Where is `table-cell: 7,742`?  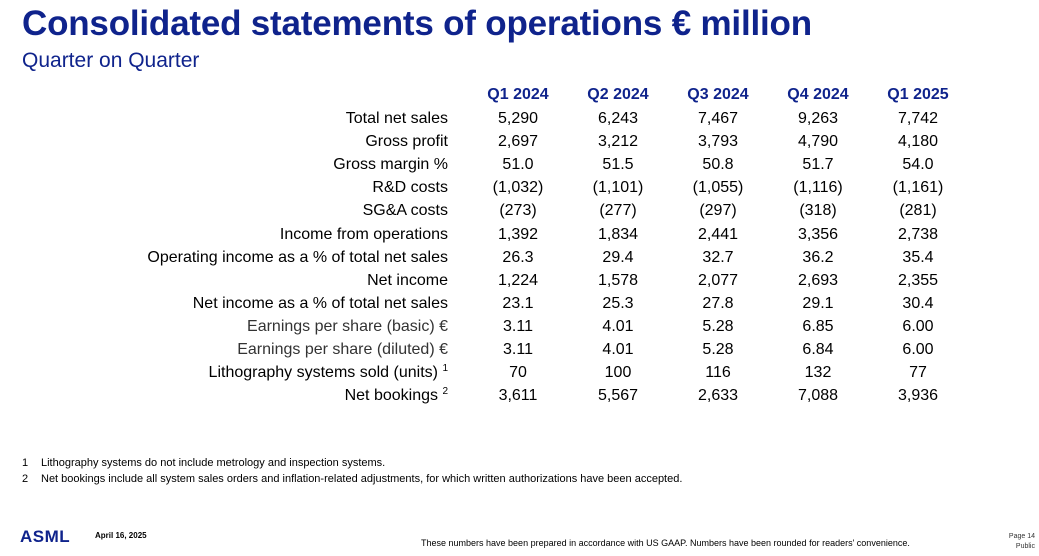 table-cell: 7,742 is located at coordinates (918, 118).